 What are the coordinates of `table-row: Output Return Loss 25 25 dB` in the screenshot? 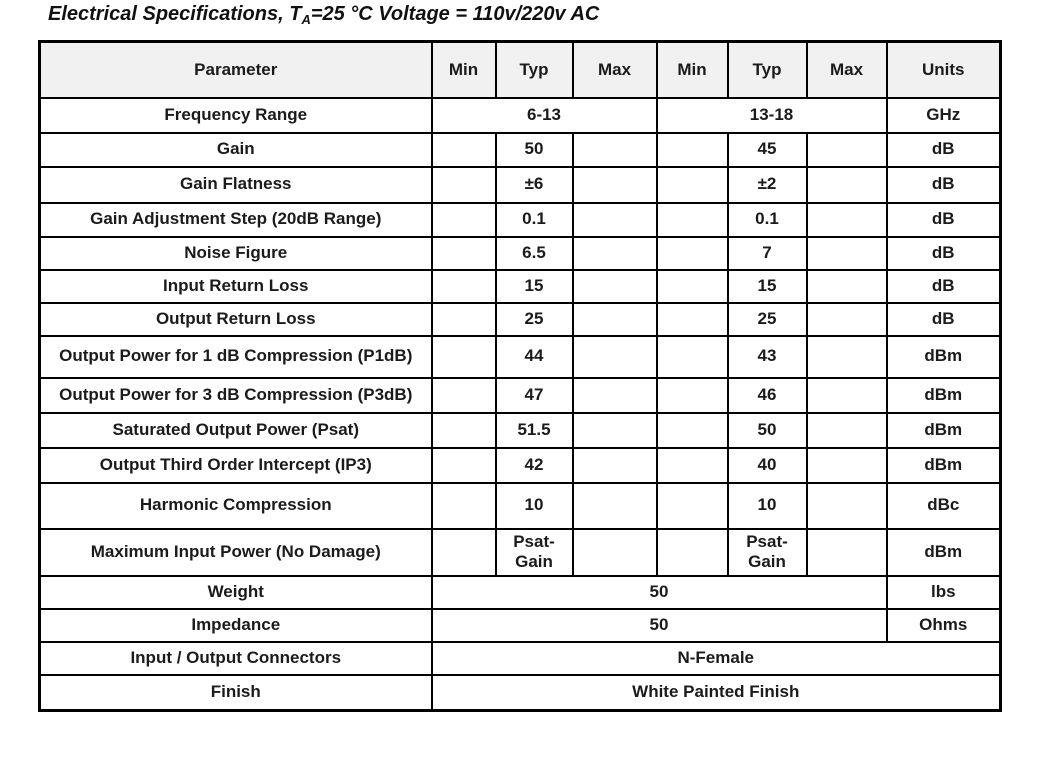 It's located at (520, 319).